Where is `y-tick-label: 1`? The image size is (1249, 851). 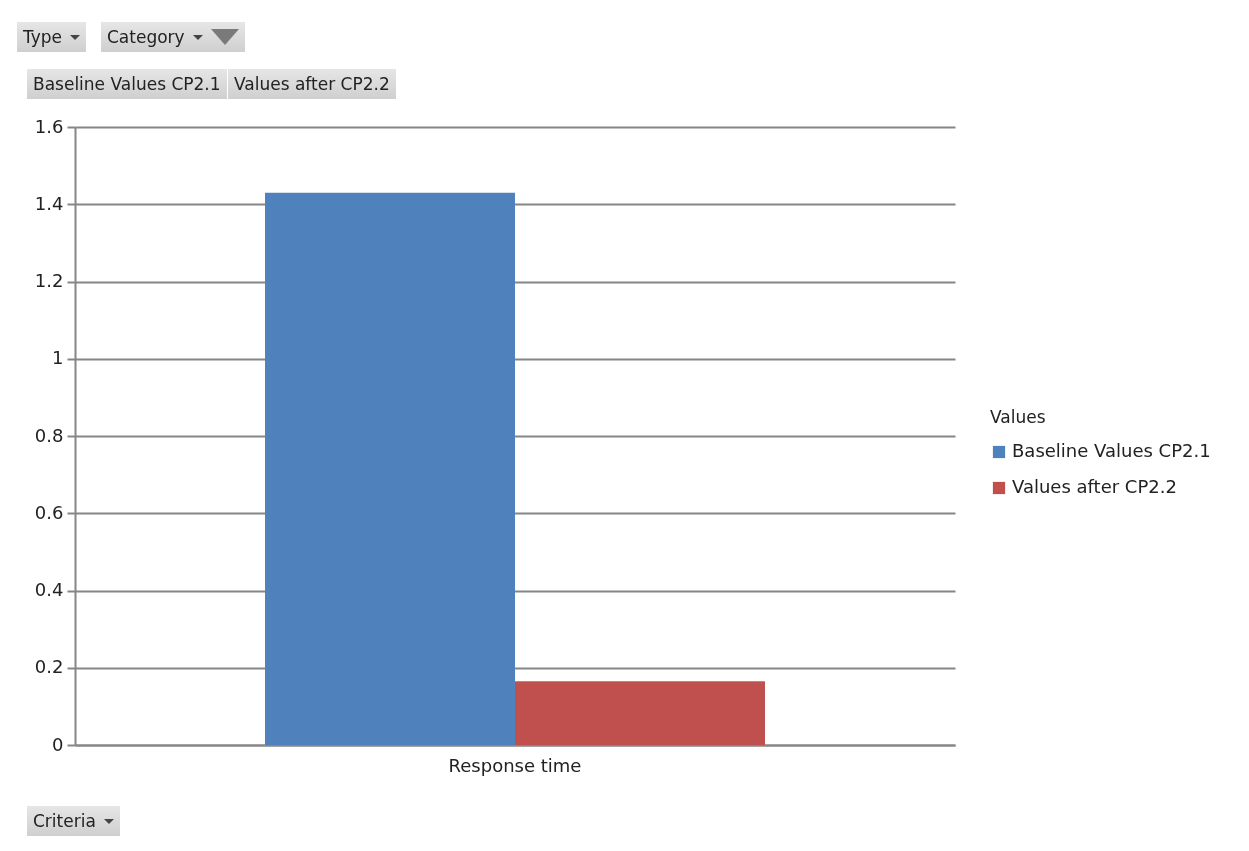 y-tick-label: 1 is located at coordinates (58, 358).